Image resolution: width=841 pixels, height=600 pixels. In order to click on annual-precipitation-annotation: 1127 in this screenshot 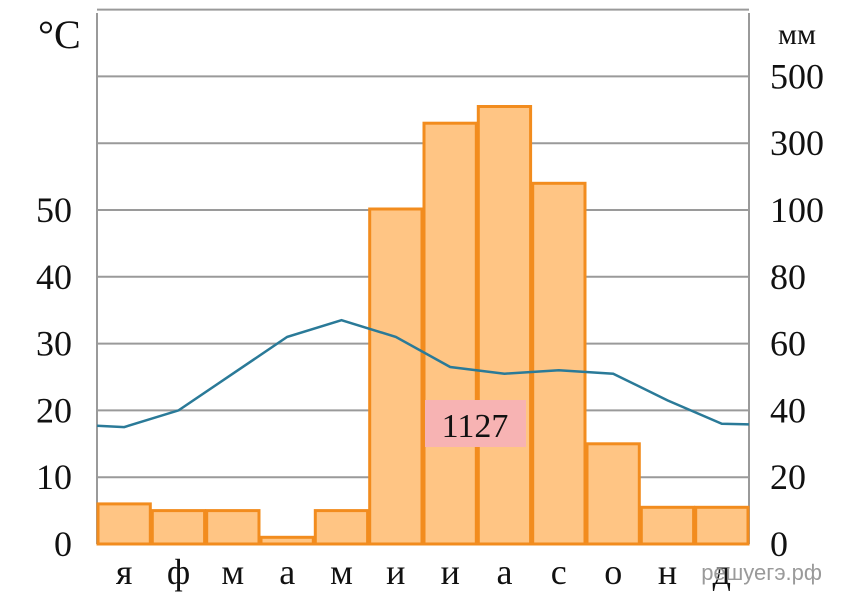, I will do `click(475, 426)`.